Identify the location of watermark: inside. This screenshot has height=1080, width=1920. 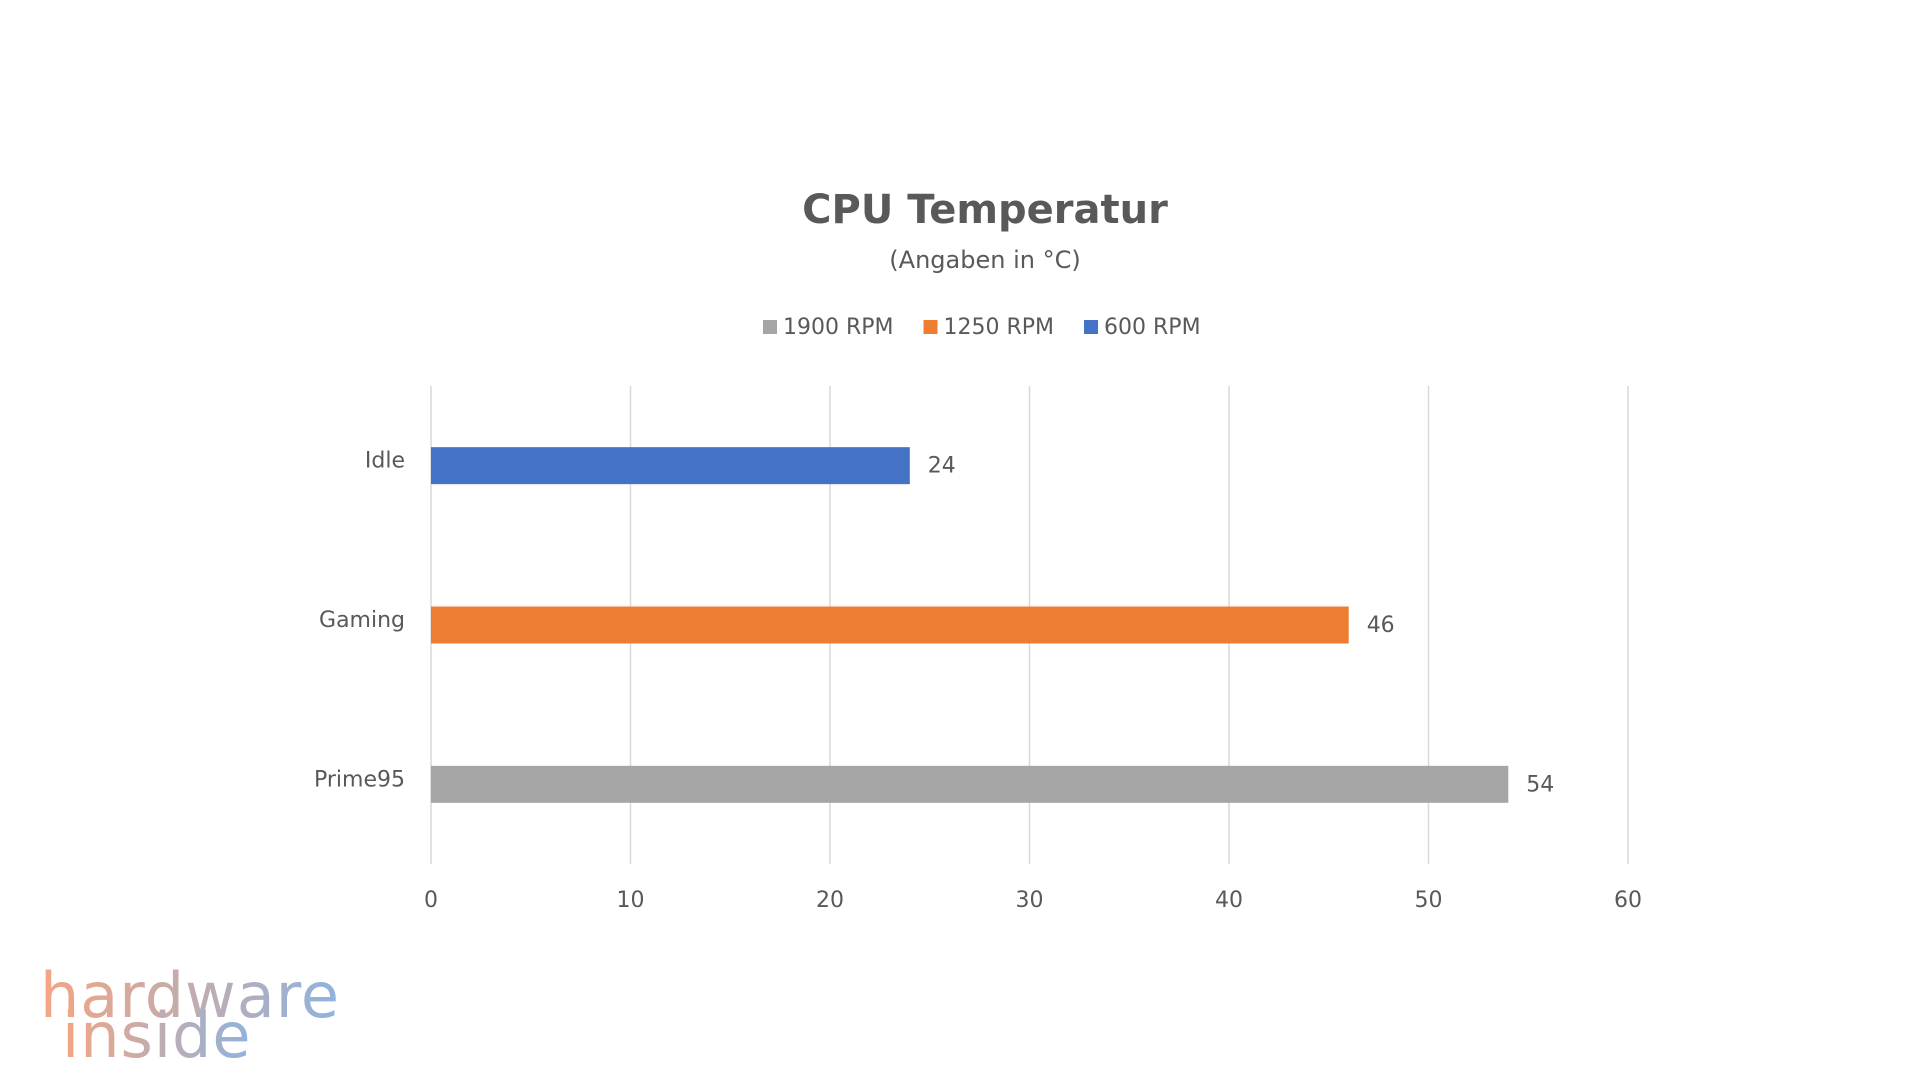
(157, 1035).